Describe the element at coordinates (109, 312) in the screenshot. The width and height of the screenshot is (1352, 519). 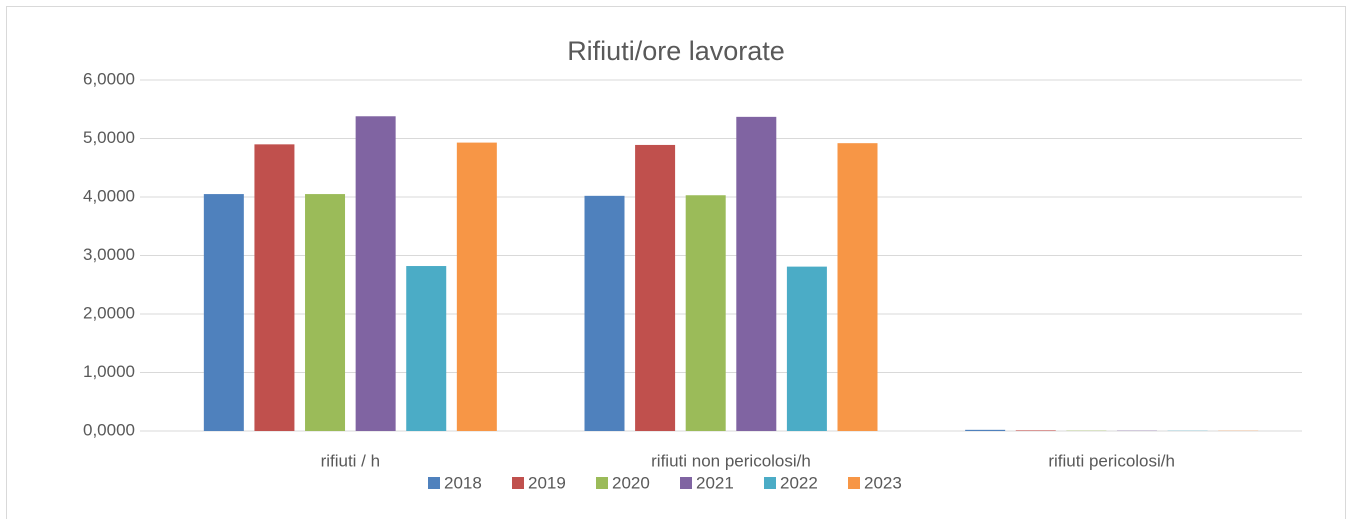
I see `y-tick-label: 2,0000` at that location.